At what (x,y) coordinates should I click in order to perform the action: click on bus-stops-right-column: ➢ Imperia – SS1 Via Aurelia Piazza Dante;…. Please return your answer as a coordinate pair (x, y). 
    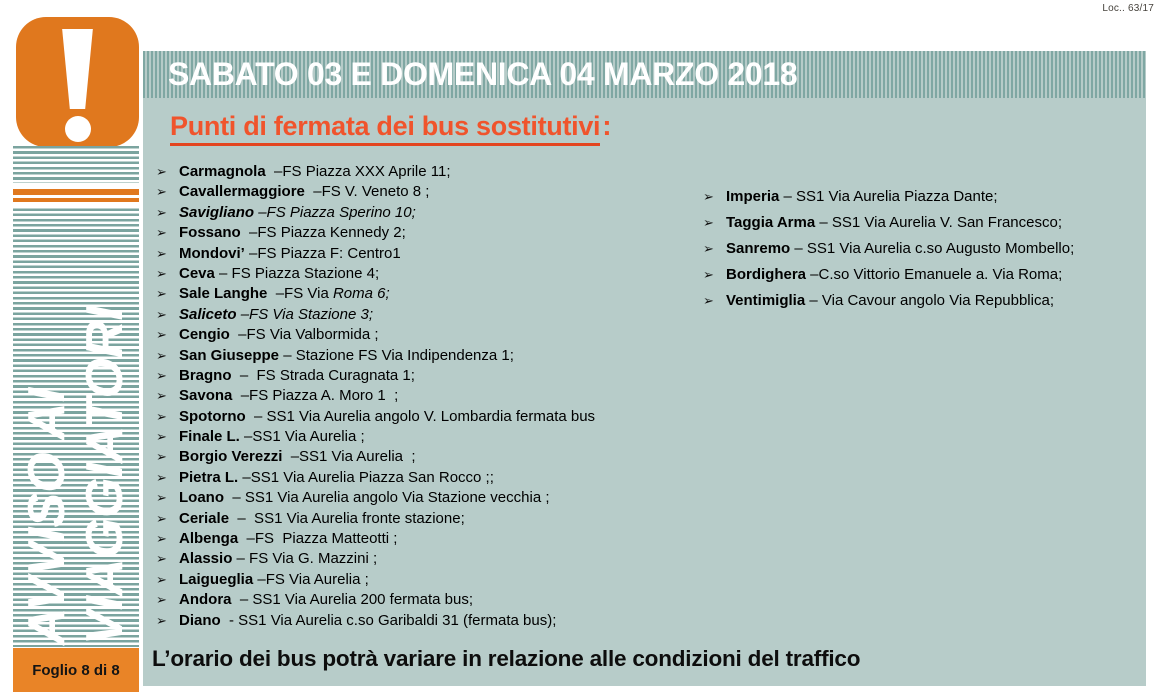
    Looking at the image, I should click on (923, 249).